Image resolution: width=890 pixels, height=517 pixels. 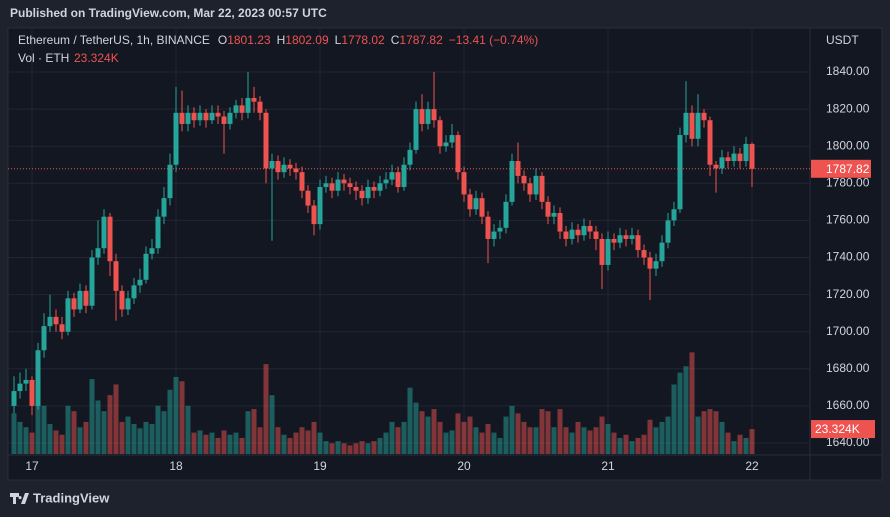 What do you see at coordinates (32, 466) in the screenshot?
I see `x-tick-label: 17` at bounding box center [32, 466].